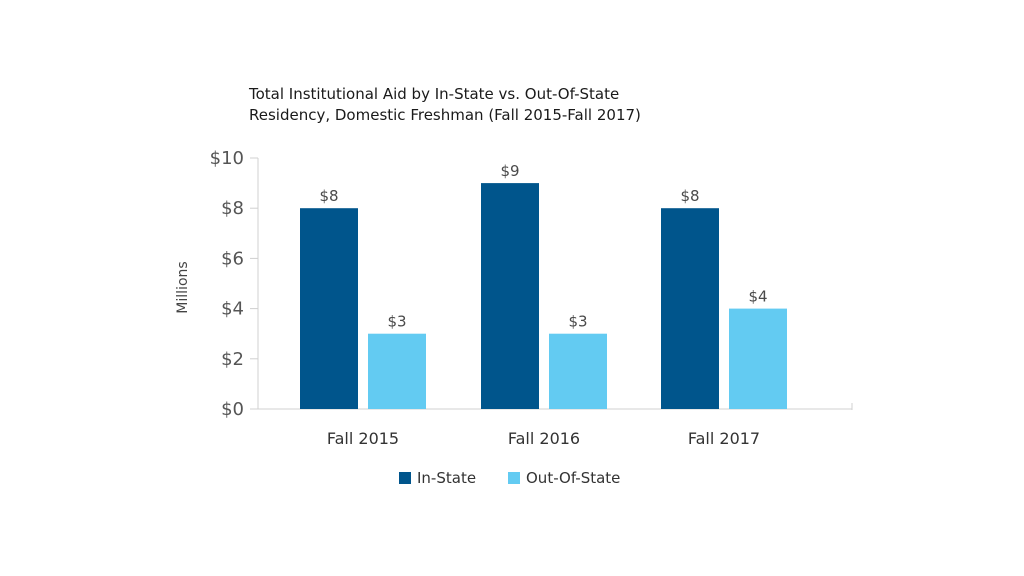 The width and height of the screenshot is (1024, 576). Describe the element at coordinates (757, 297) in the screenshot. I see `data-label: $4` at that location.